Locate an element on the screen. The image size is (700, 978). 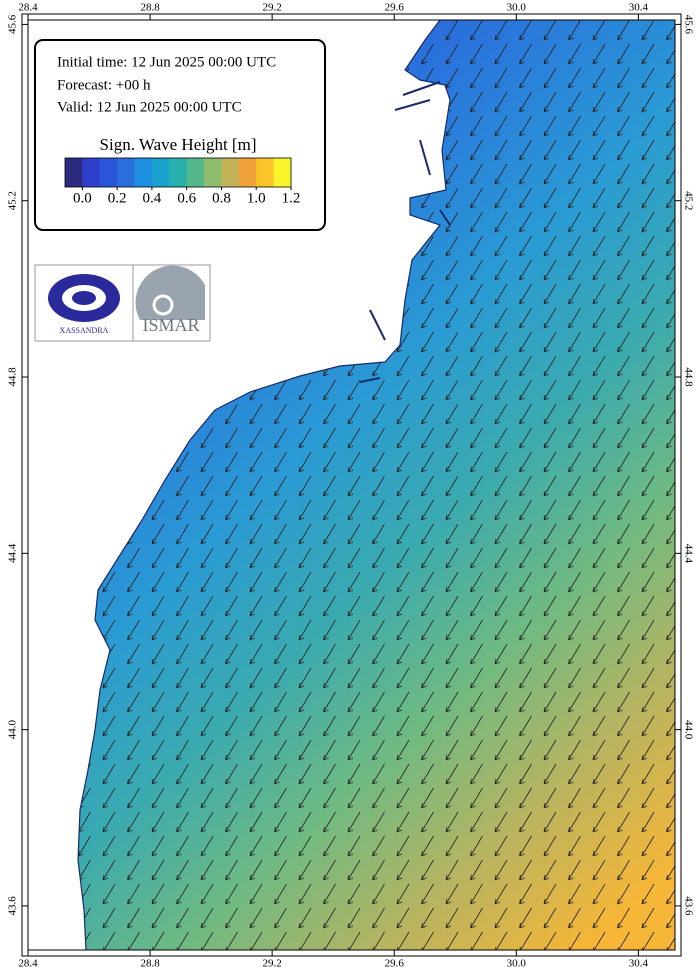
x-tick-label: 28.4 is located at coordinates (28, 964).